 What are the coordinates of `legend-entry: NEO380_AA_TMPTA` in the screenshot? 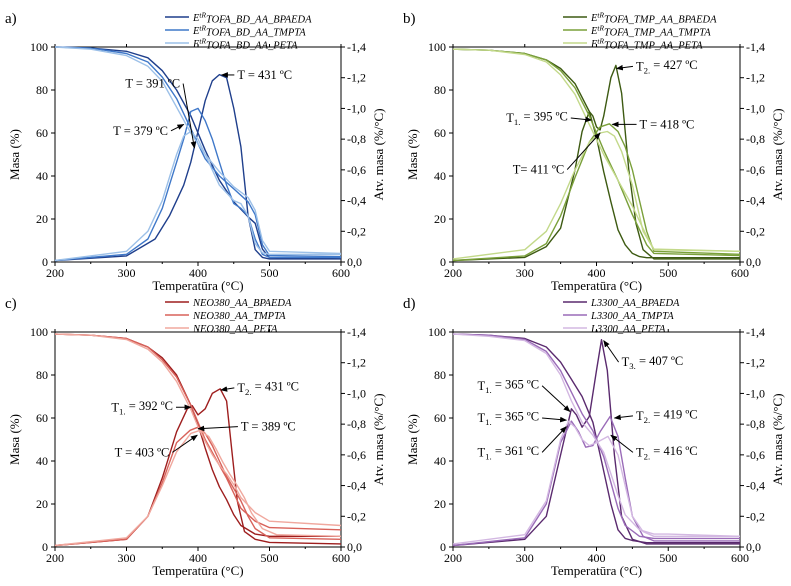 It's located at (239, 316).